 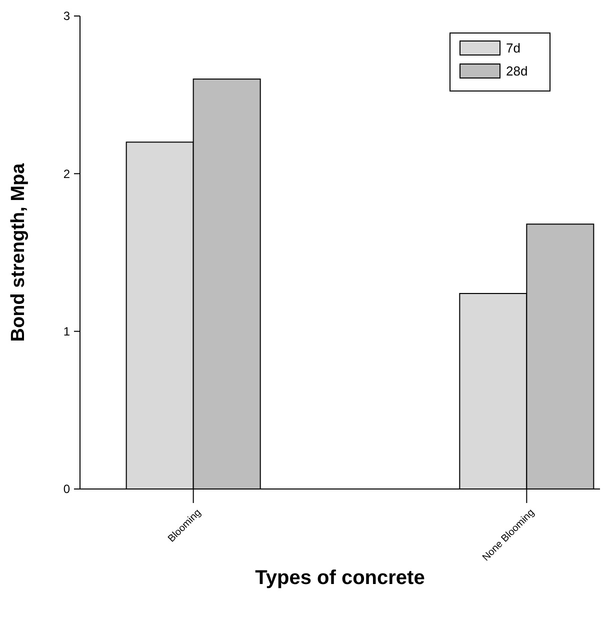 I want to click on y-tick-label: 3, so click(x=66, y=16).